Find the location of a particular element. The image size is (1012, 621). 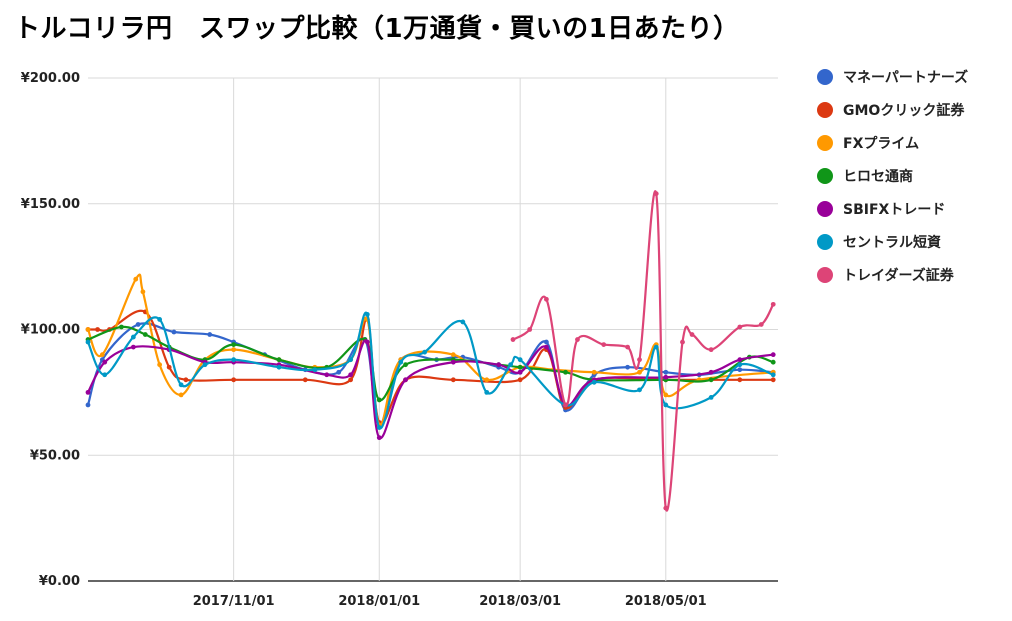

legend-label: ヒロセ通商 is located at coordinates (878, 176).